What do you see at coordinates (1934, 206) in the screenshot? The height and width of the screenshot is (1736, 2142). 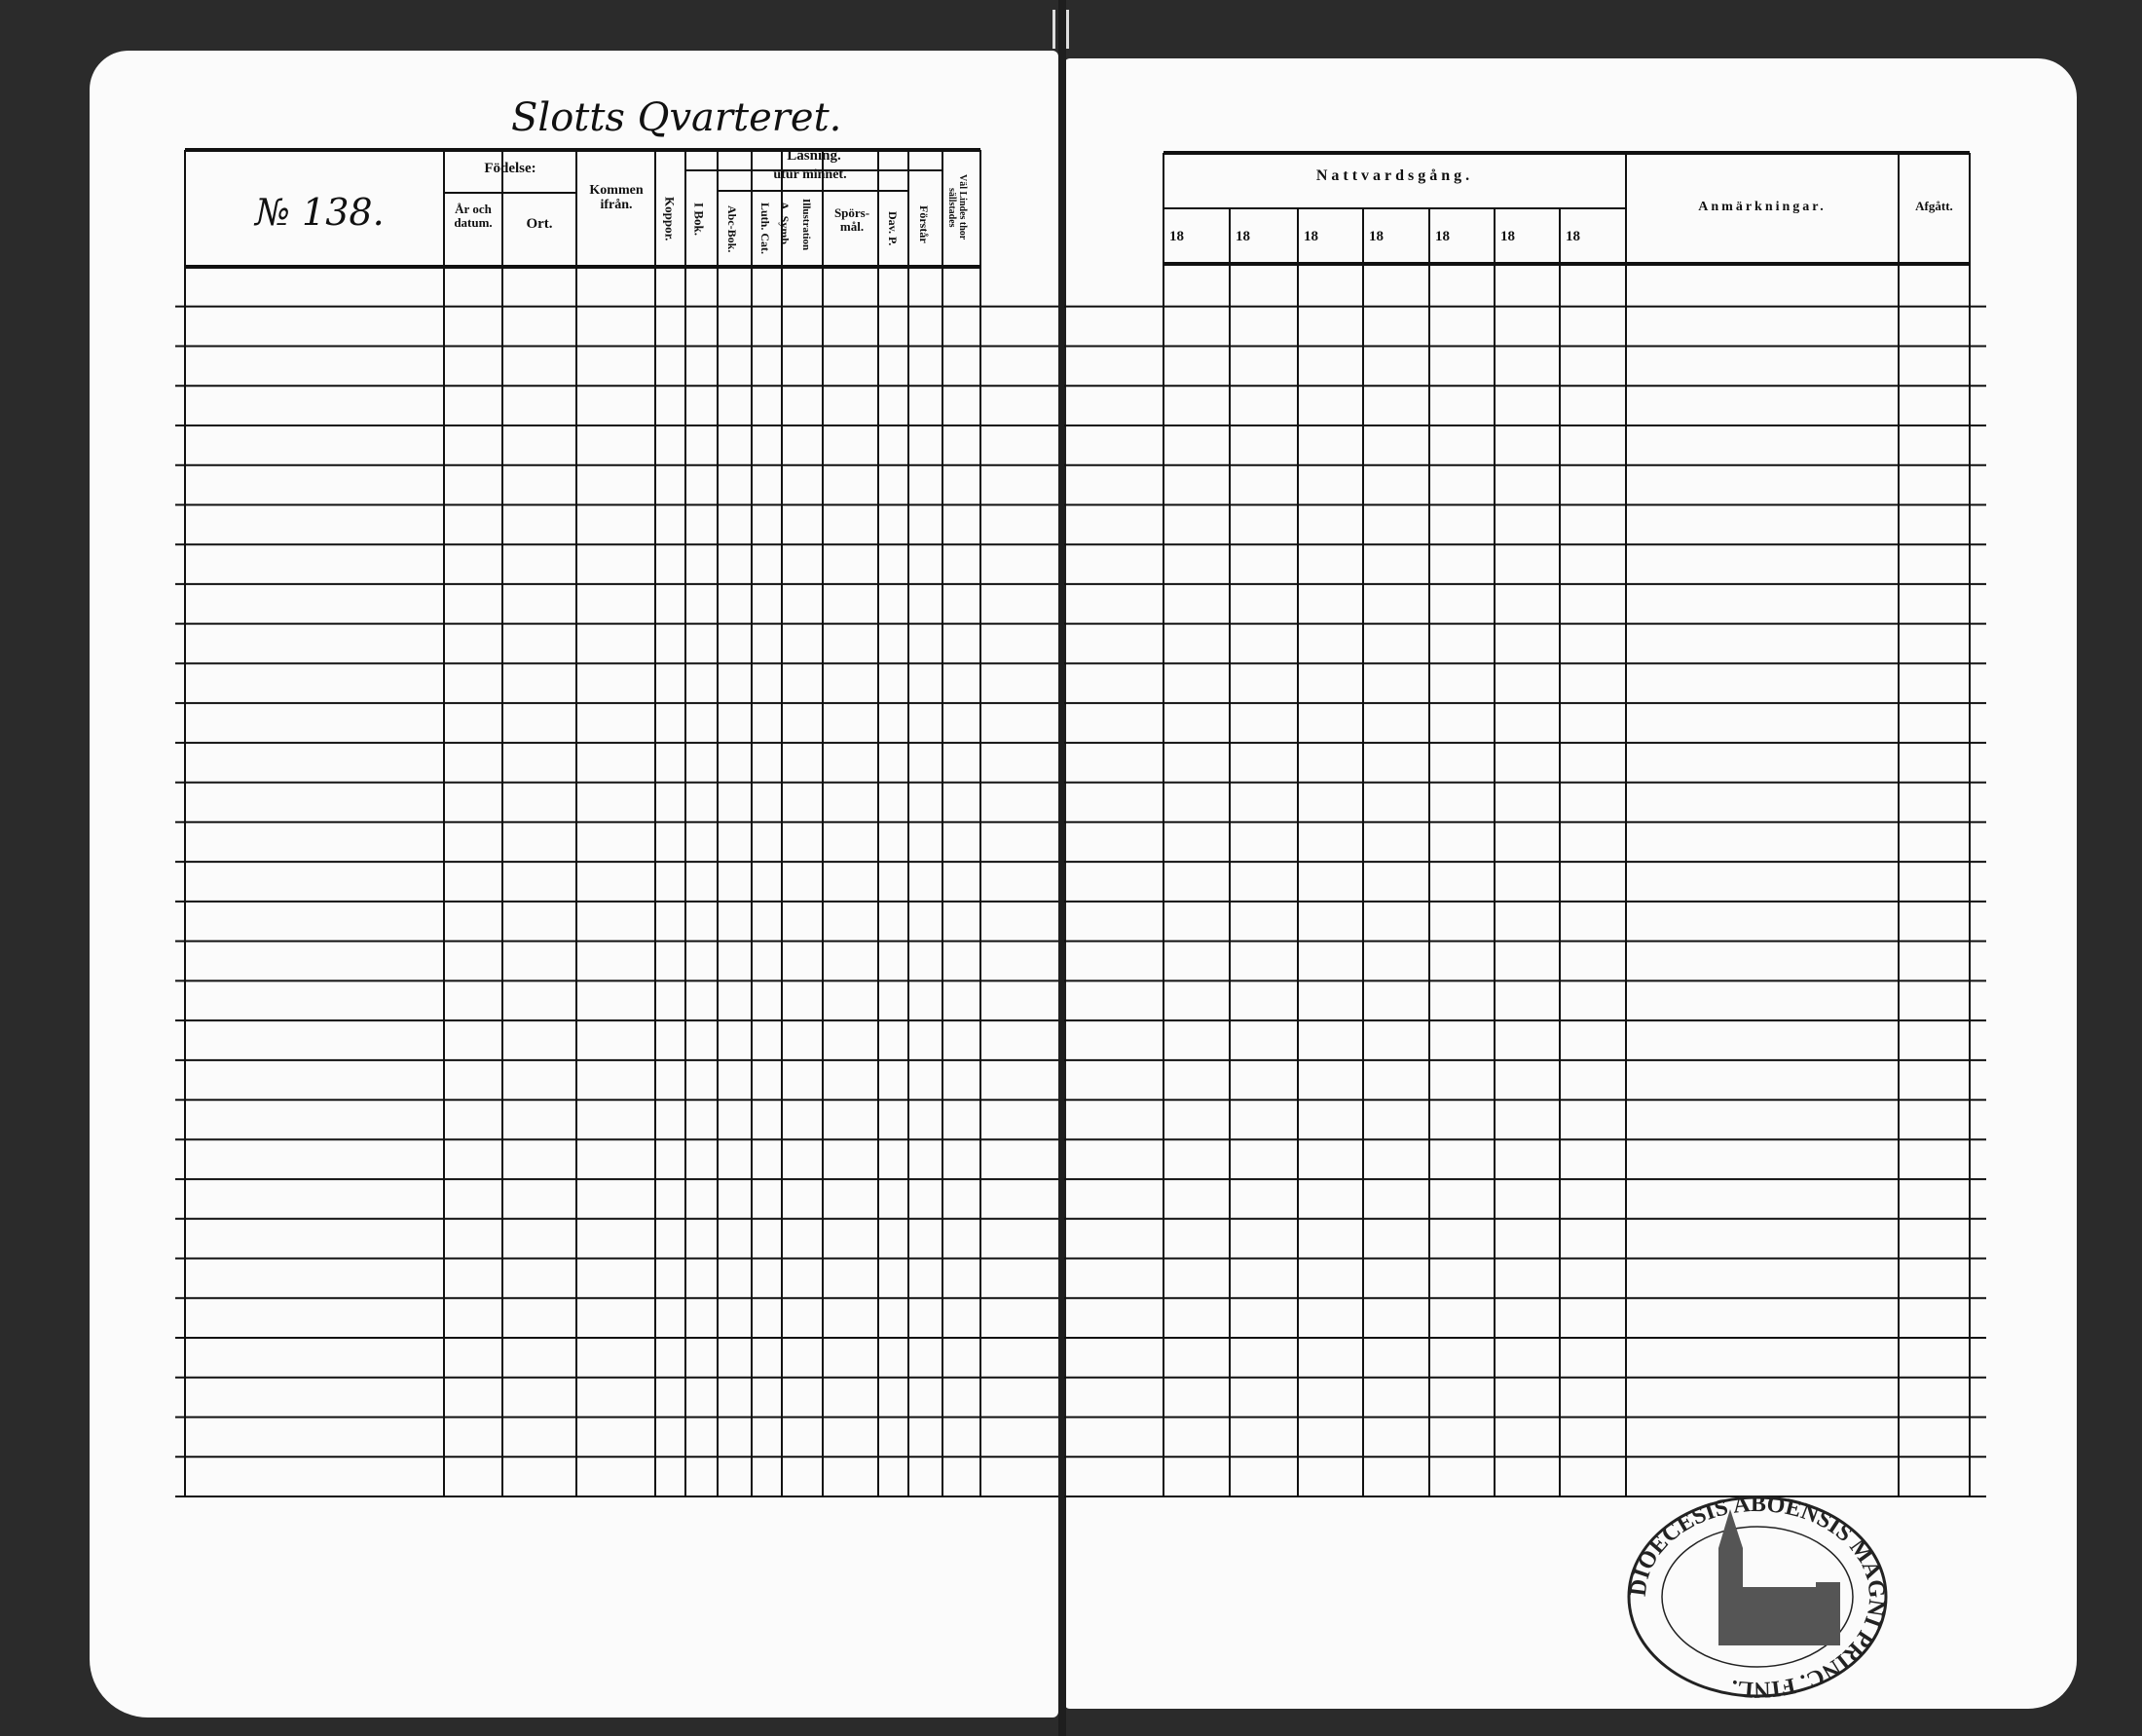 I see `header-afgatt: Afgått.` at bounding box center [1934, 206].